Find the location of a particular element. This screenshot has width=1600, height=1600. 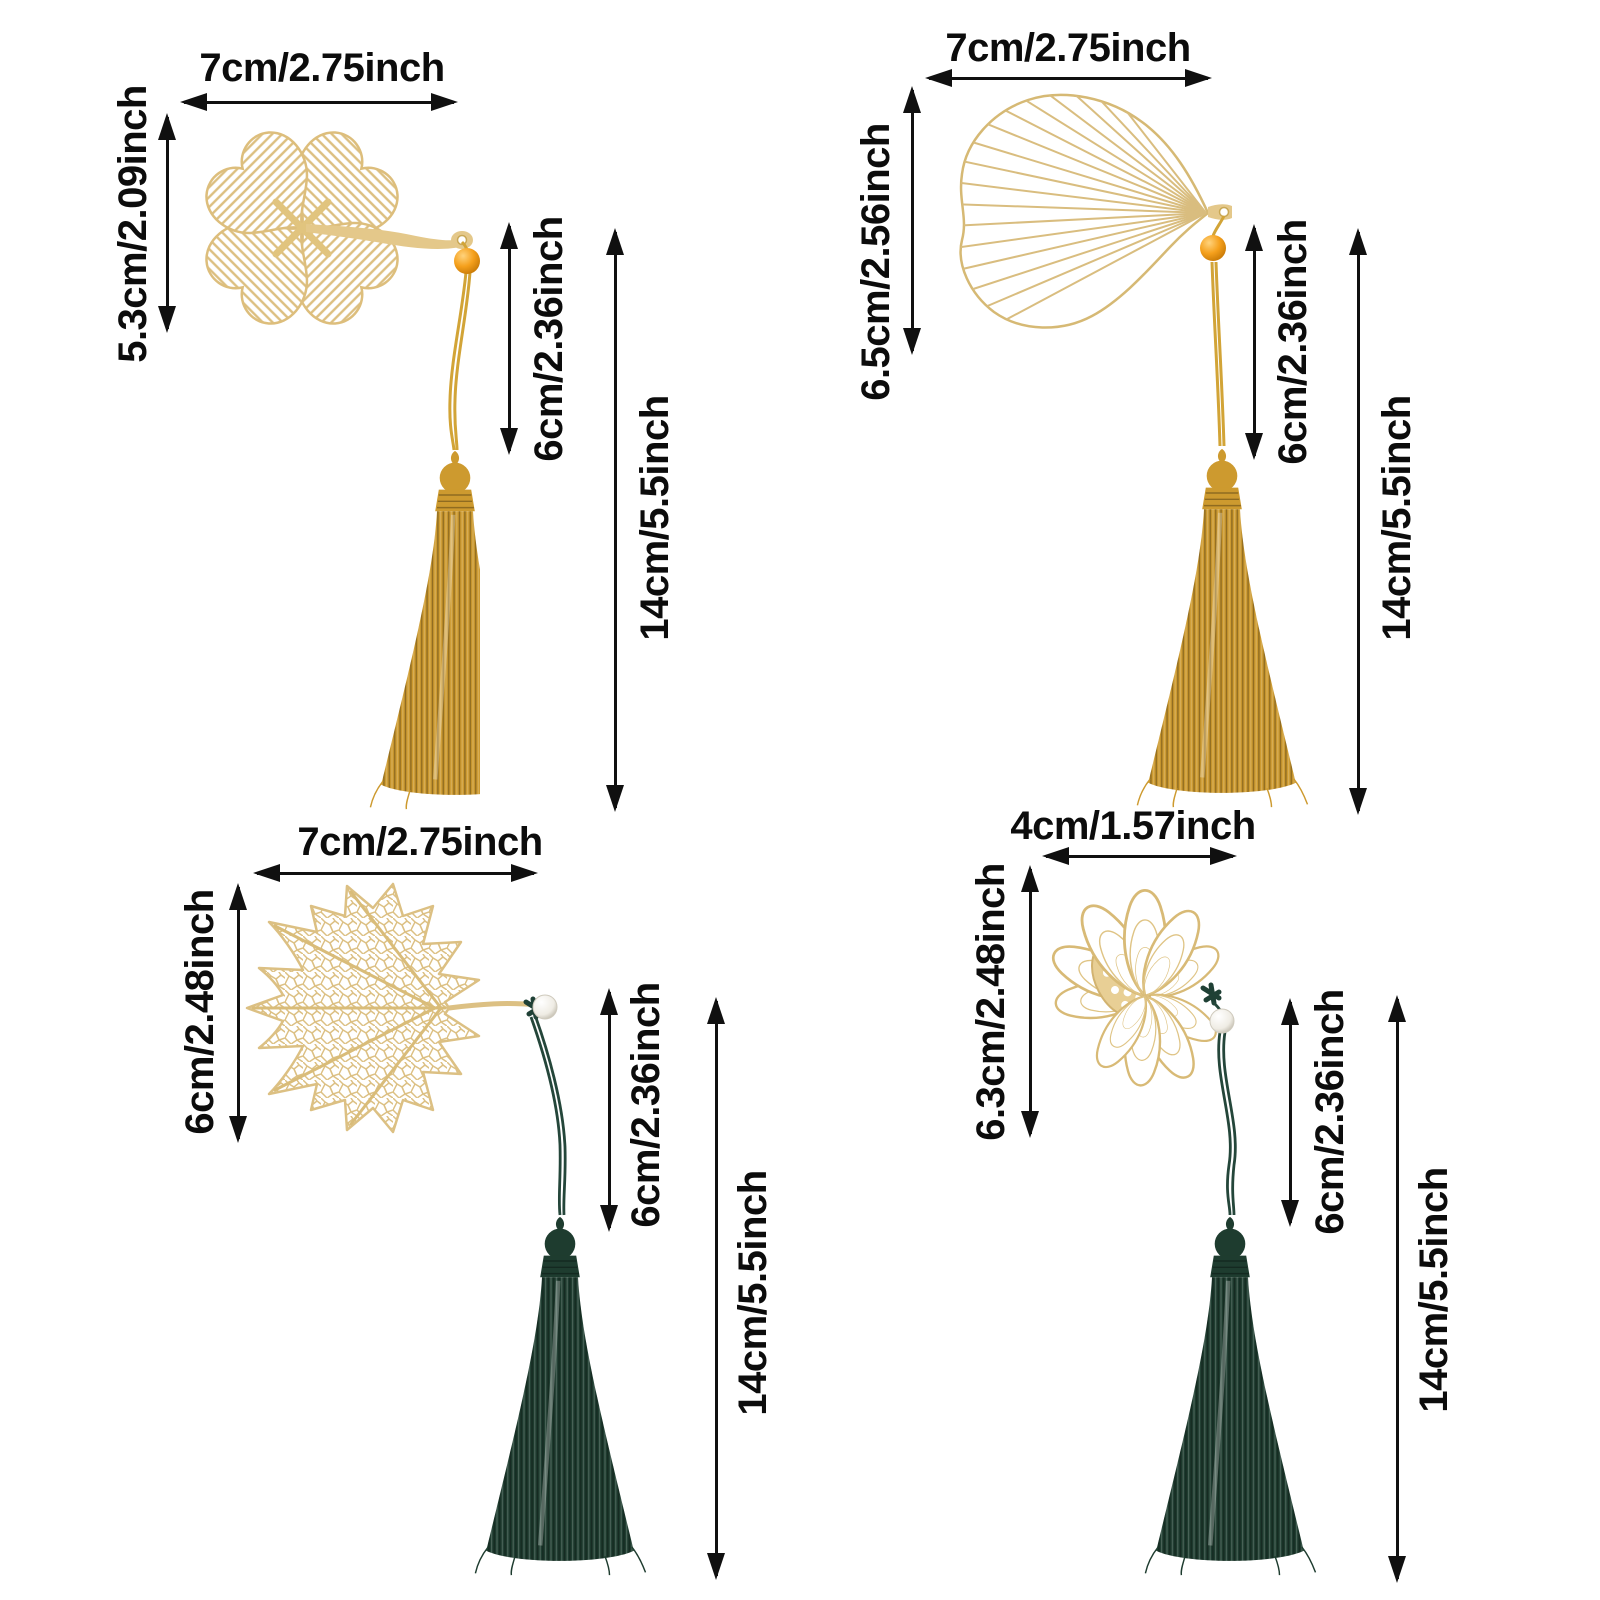

lotus-bead is located at coordinates (1222, 1021).